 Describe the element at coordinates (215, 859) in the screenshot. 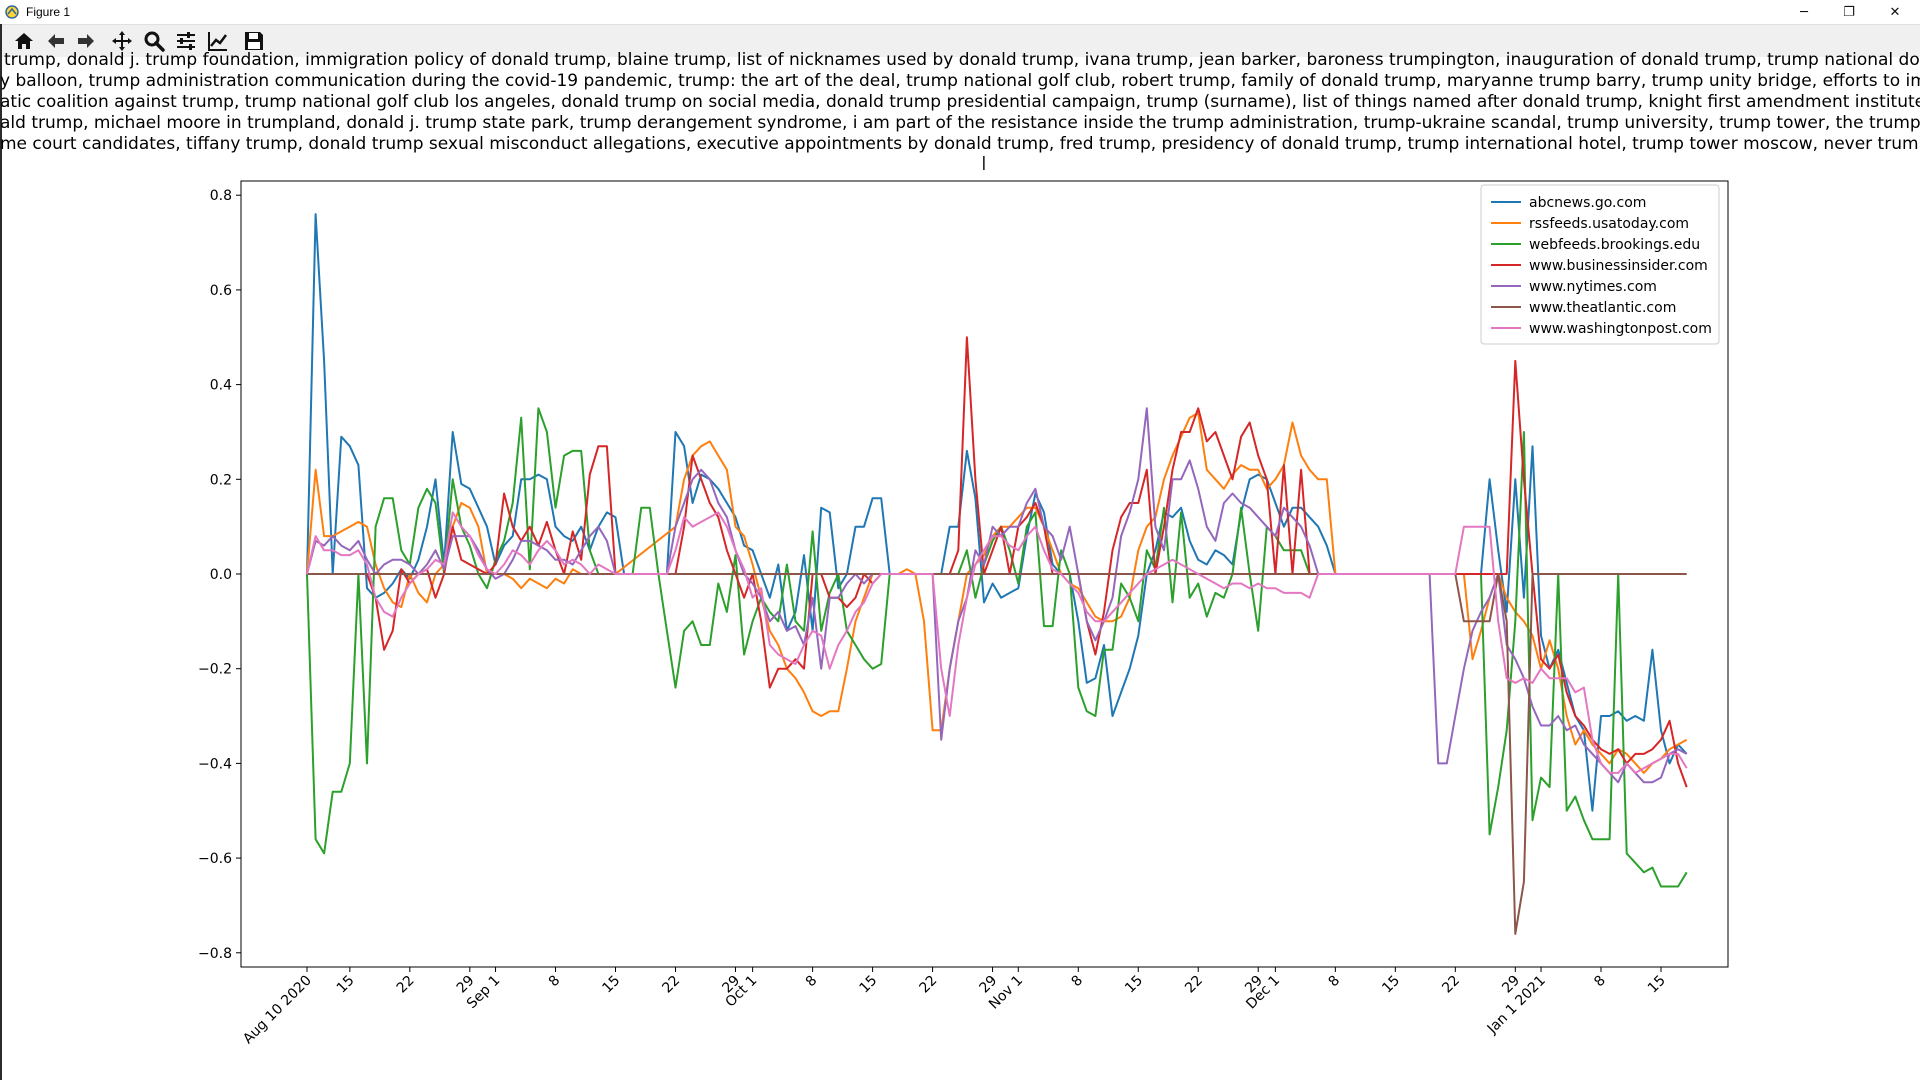

I see `y-tick-label: −0.6` at that location.